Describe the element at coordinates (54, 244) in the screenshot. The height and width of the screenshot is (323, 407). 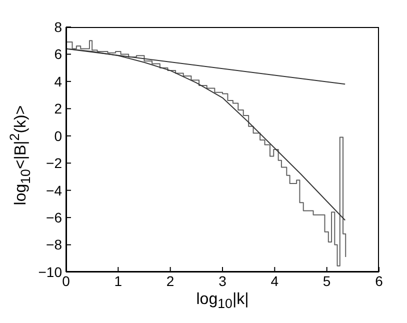
I see `y-tick-label: −8` at that location.